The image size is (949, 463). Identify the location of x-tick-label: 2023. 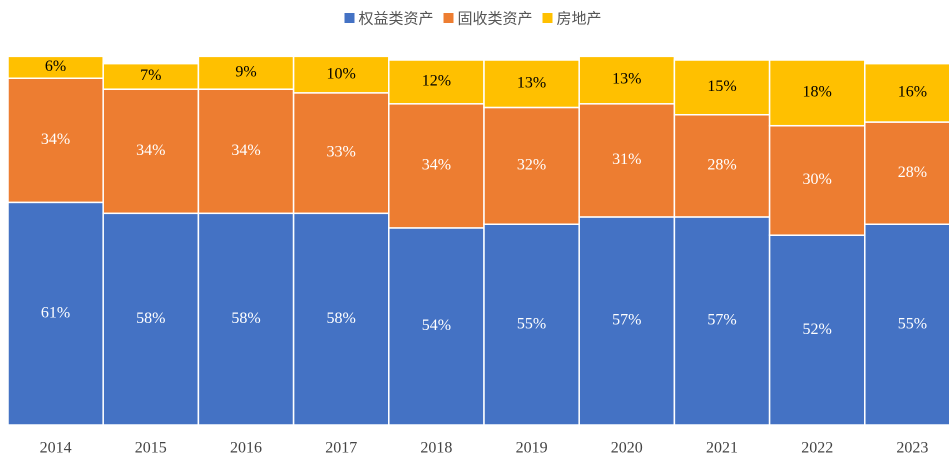
(912, 448).